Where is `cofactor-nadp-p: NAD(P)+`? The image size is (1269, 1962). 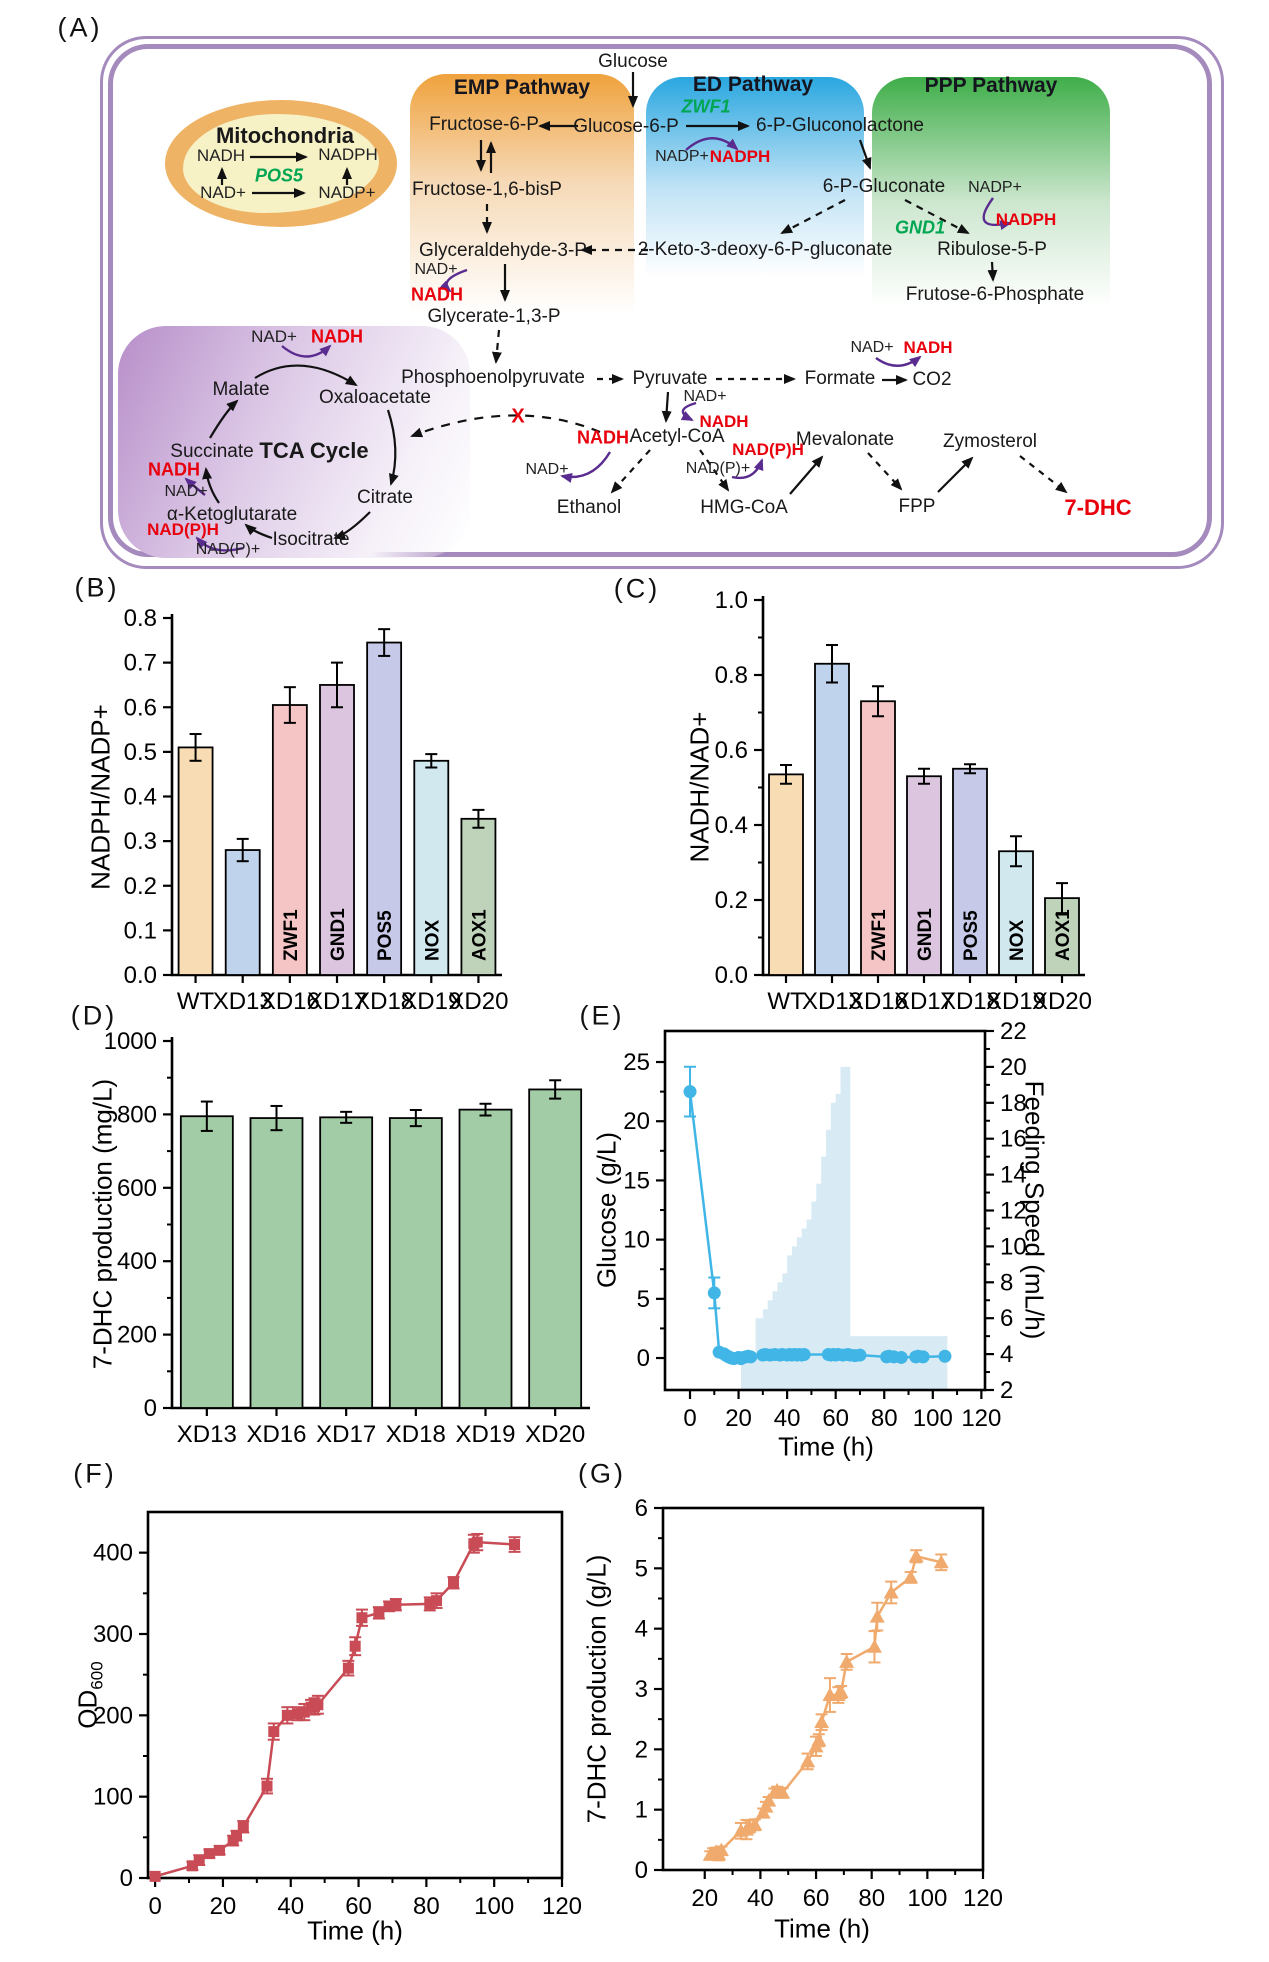 cofactor-nadp-p: NAD(P)+ is located at coordinates (718, 468).